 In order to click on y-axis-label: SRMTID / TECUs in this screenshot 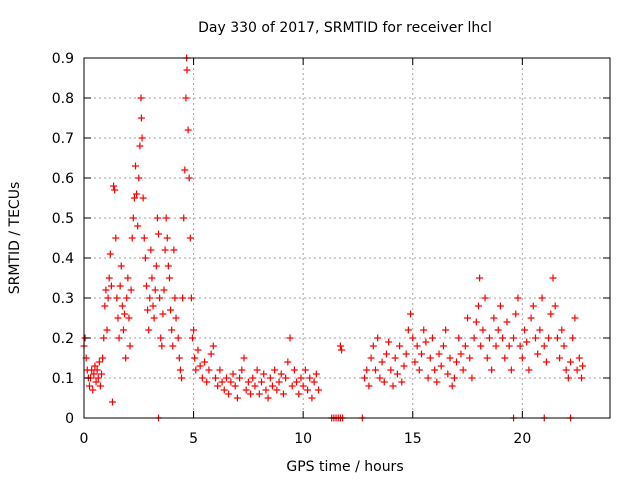, I will do `click(15, 238)`.